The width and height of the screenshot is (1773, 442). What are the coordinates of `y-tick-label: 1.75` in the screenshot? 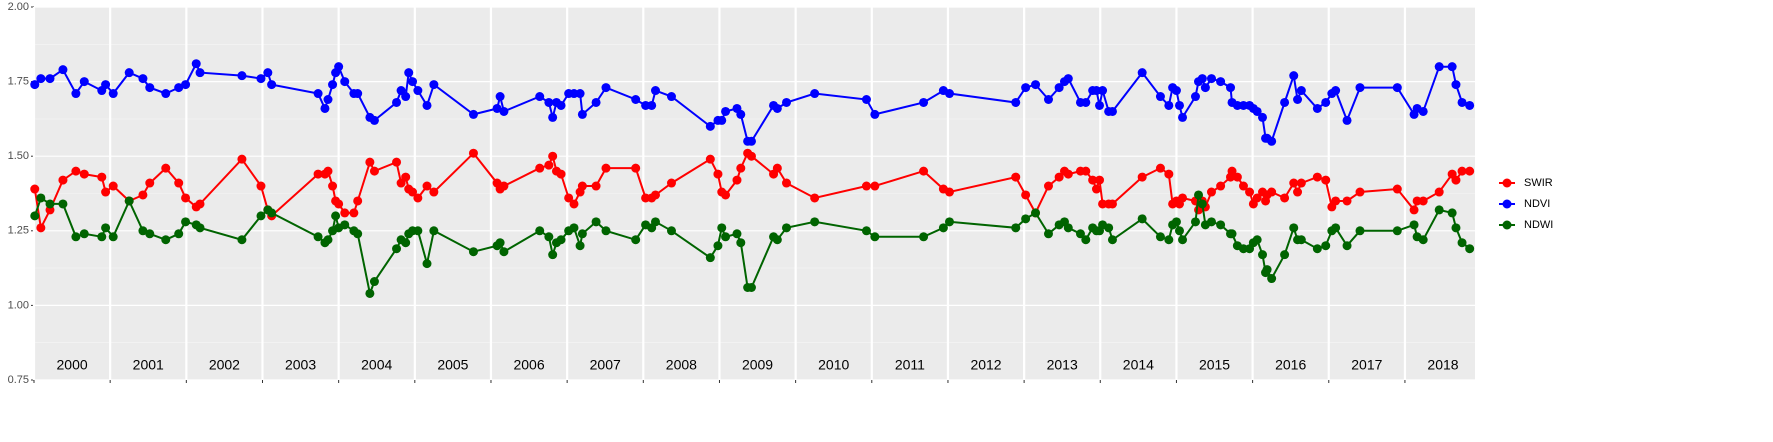 It's located at (18, 82).